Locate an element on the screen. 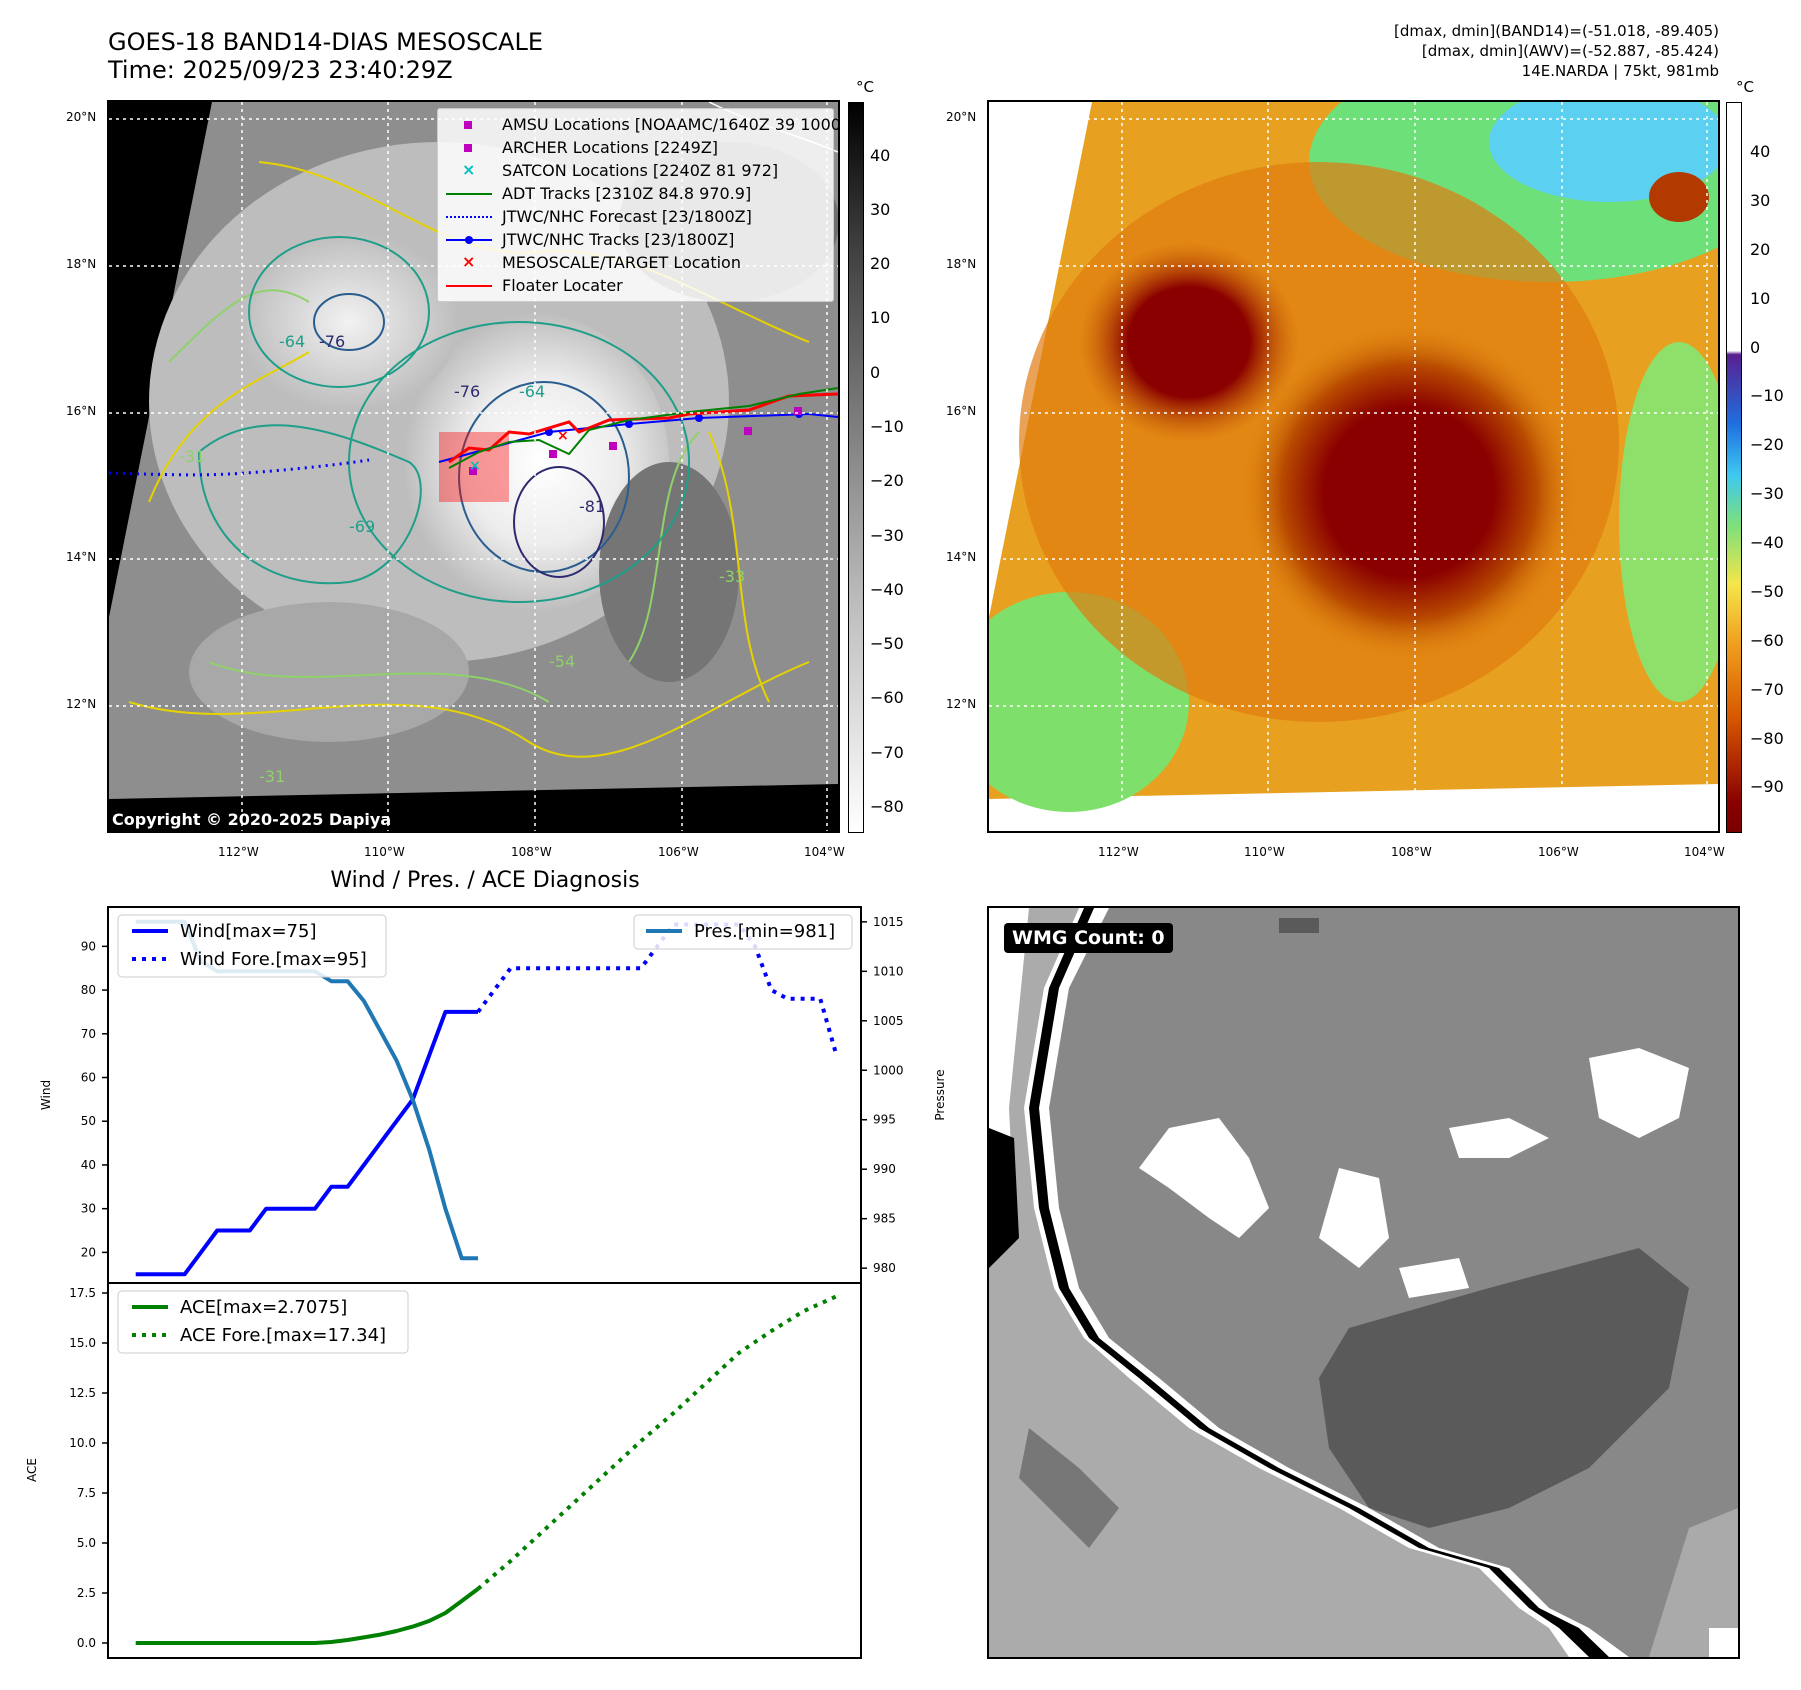 Image resolution: width=1801 pixels, height=1690 pixels. colorbar-unit-left: °C is located at coordinates (865, 87).